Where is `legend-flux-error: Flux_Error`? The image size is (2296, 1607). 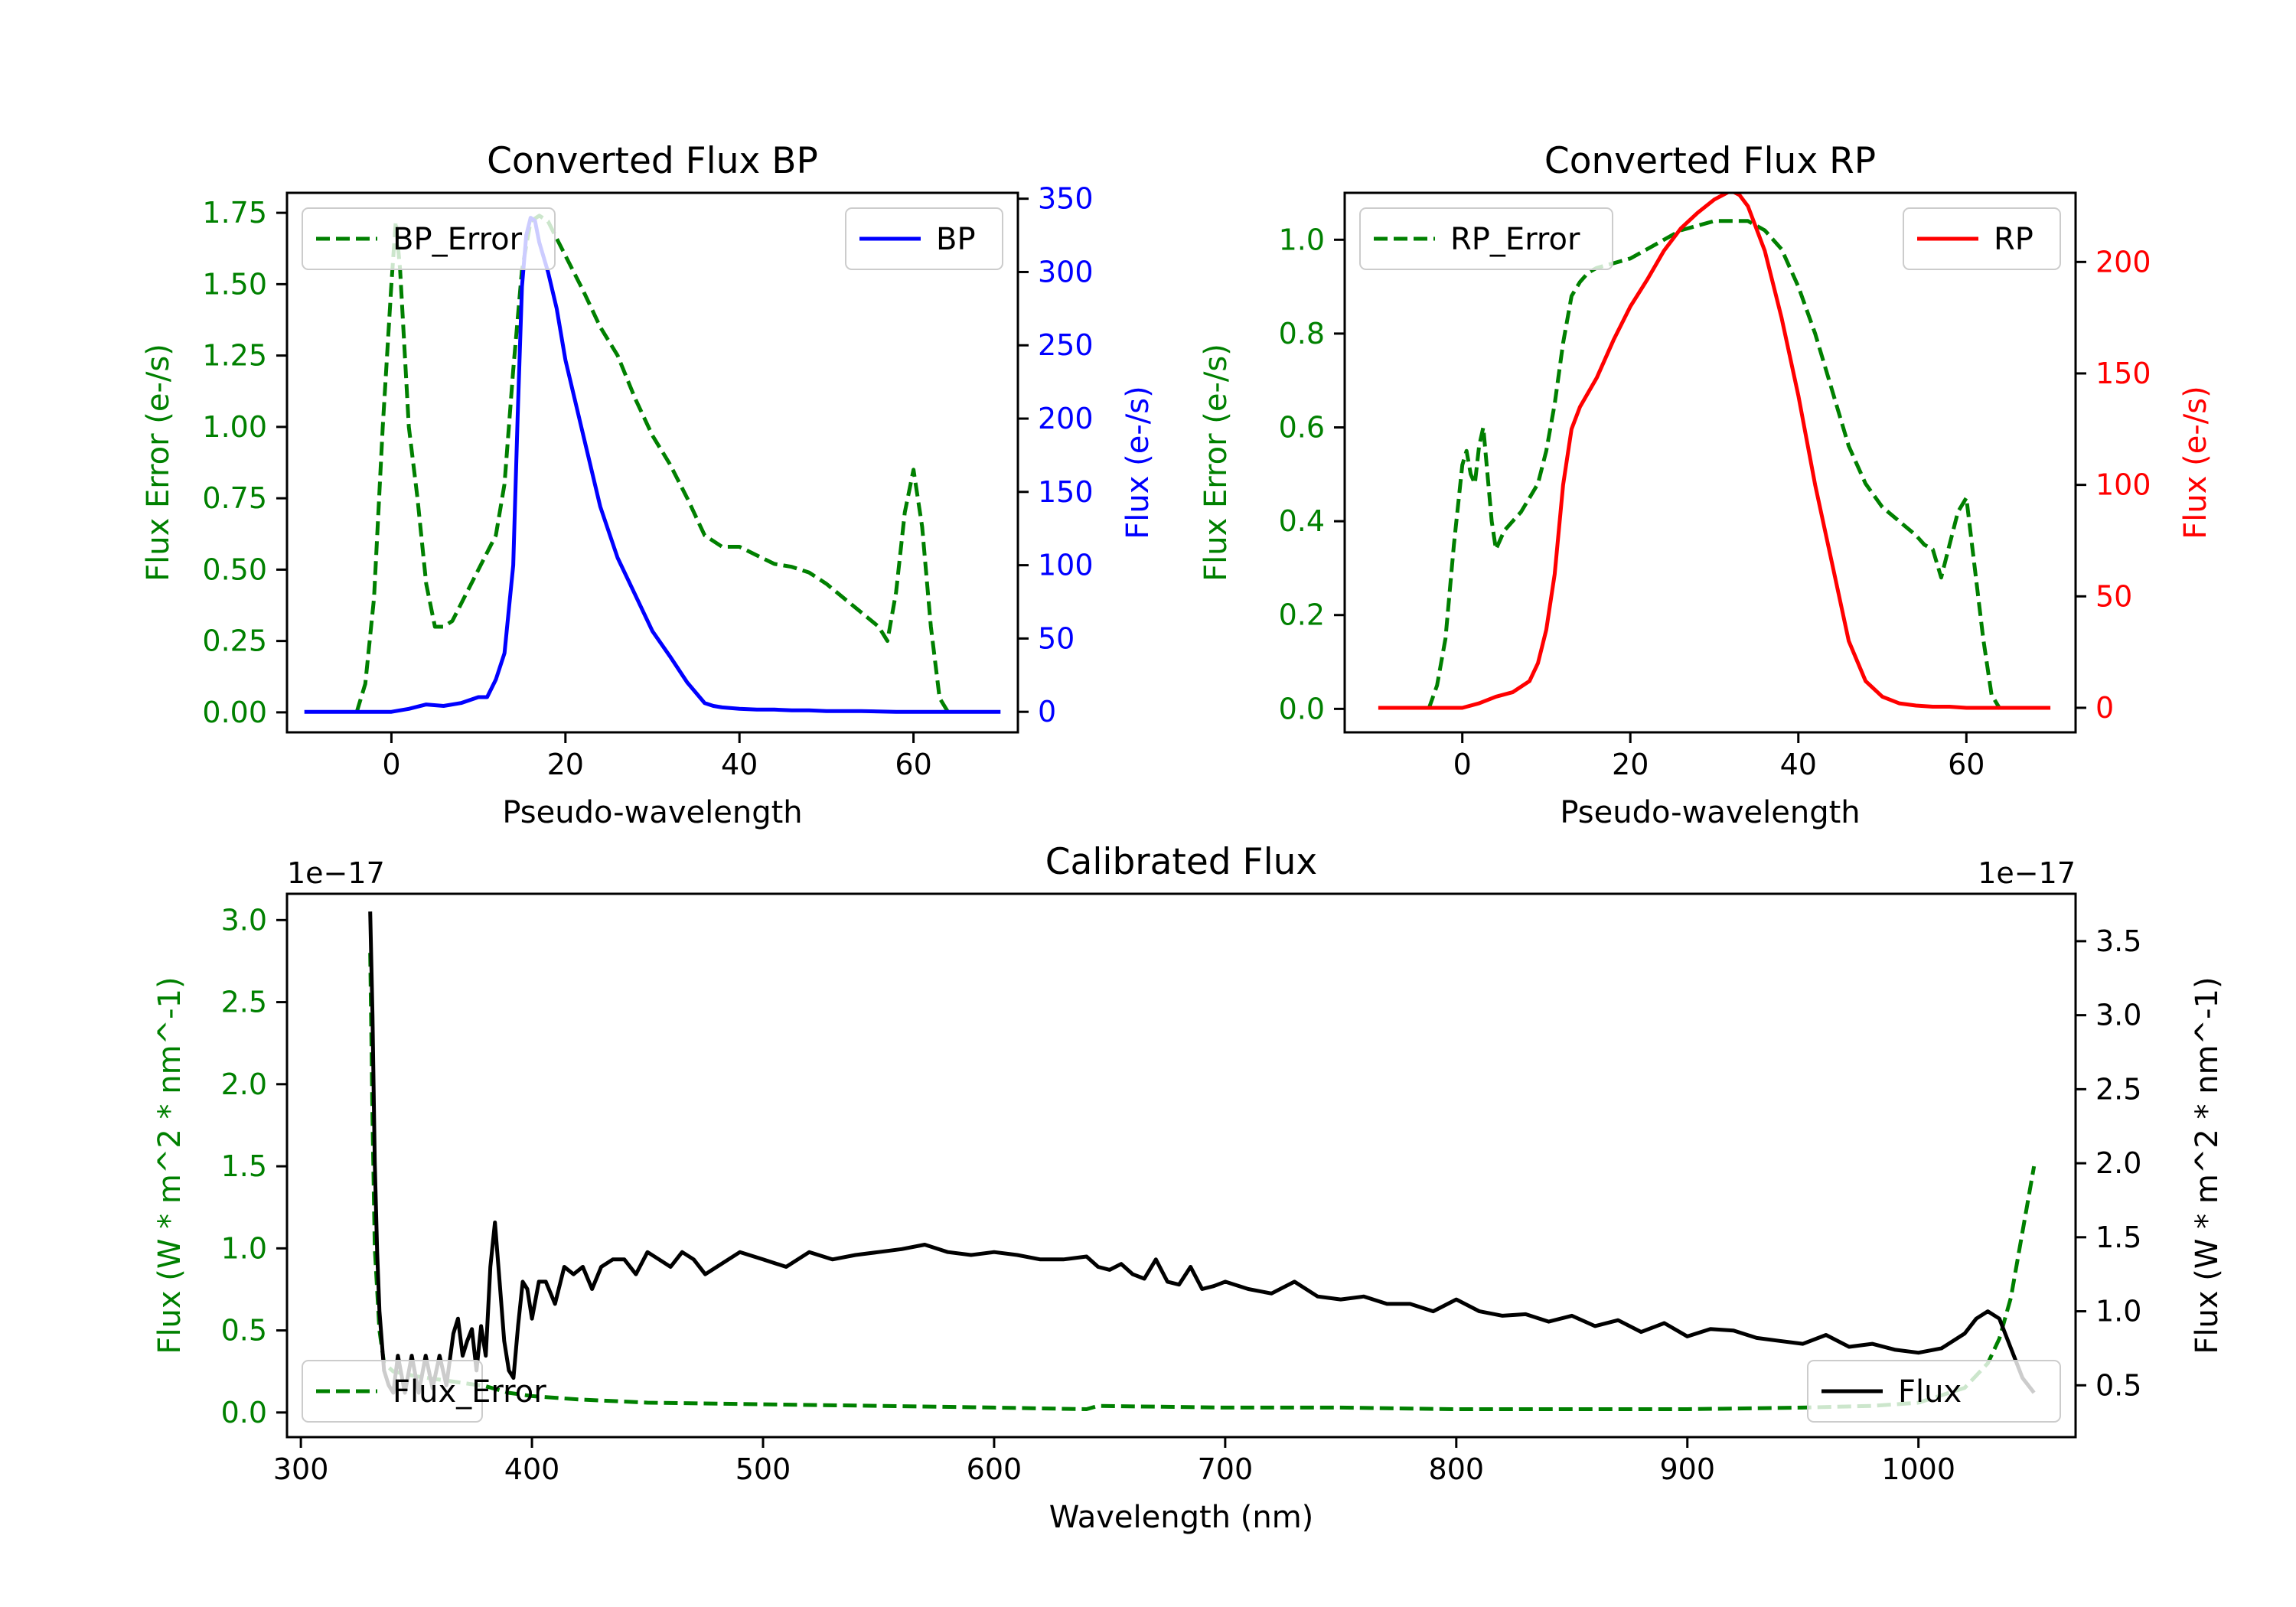 legend-flux-error: Flux_Error is located at coordinates (424, 1391).